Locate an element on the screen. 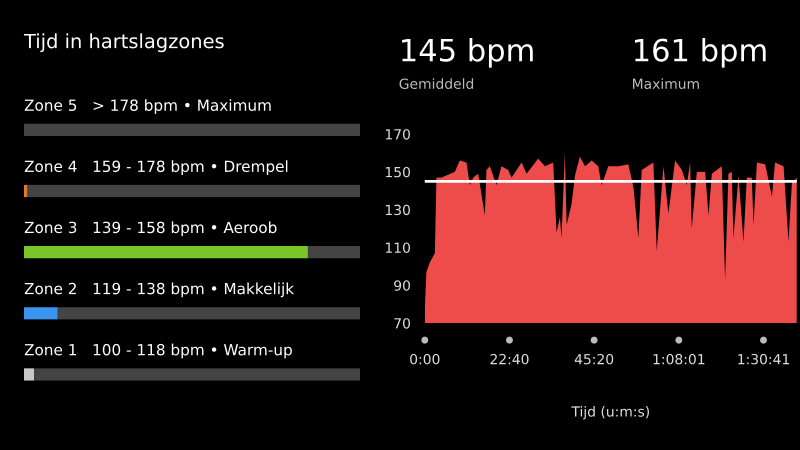  text: Maximum is located at coordinates (665, 83).